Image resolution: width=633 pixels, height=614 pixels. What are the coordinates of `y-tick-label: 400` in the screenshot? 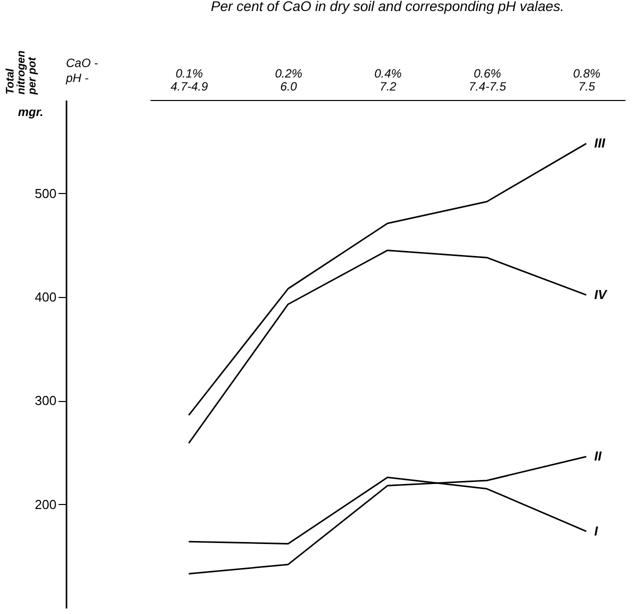 It's located at (45, 296).